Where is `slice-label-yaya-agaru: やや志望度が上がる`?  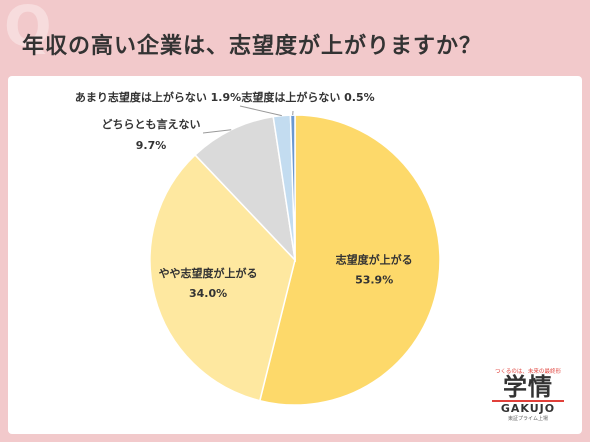
slice-label-yaya-agaru: やや志望度が上がる is located at coordinates (208, 273).